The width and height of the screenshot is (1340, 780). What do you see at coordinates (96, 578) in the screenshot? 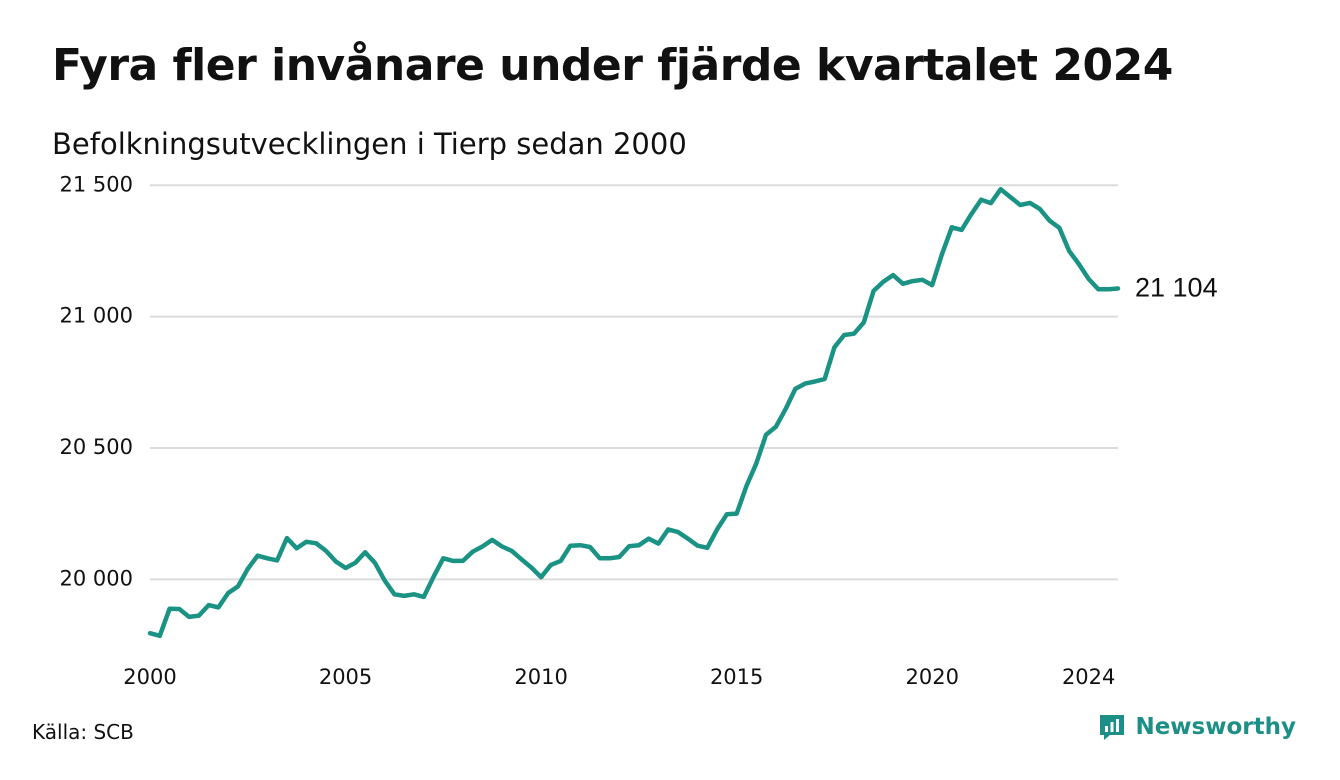
I see `y-tick-label: 20 000` at bounding box center [96, 578].